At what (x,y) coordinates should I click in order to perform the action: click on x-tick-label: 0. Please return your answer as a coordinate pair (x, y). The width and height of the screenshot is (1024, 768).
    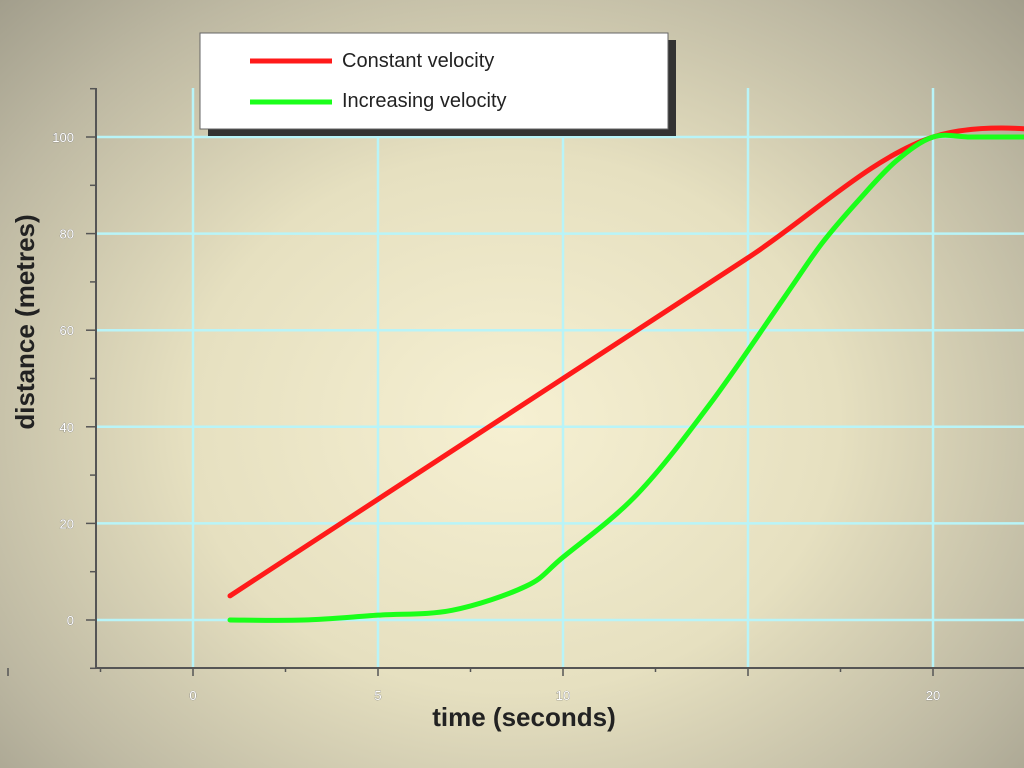
    Looking at the image, I should click on (192, 695).